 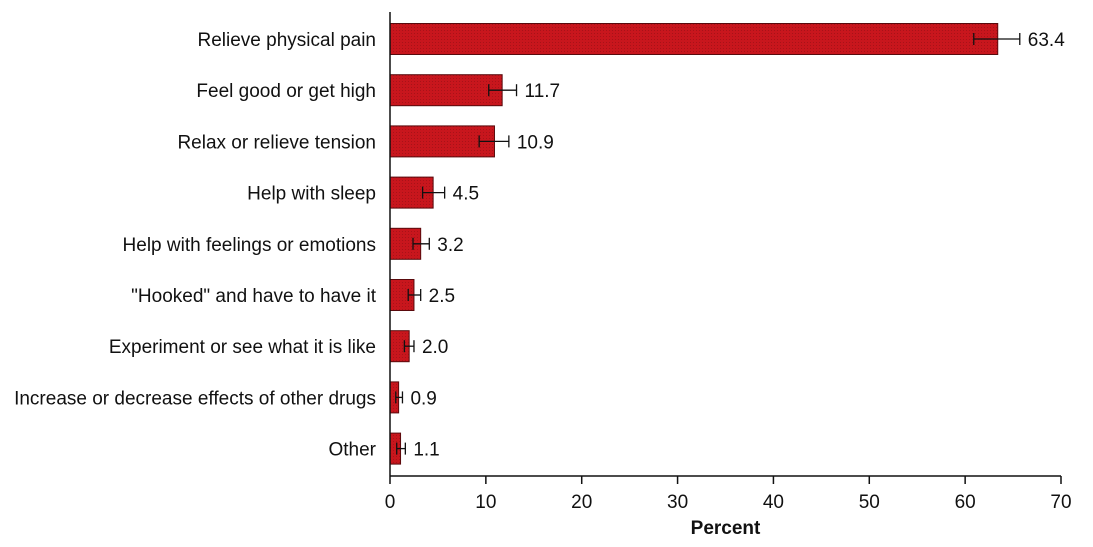 What do you see at coordinates (242, 347) in the screenshot?
I see `category-label-6: Experiment or see what it is like` at bounding box center [242, 347].